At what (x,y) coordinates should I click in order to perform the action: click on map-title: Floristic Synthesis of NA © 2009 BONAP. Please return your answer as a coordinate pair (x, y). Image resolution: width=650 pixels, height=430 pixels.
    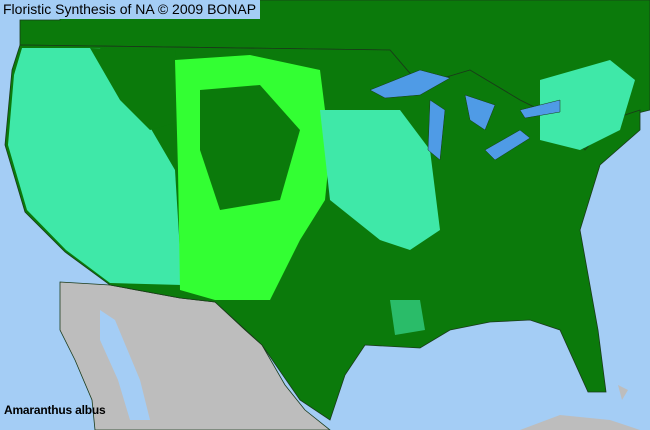
    Looking at the image, I should click on (130, 9).